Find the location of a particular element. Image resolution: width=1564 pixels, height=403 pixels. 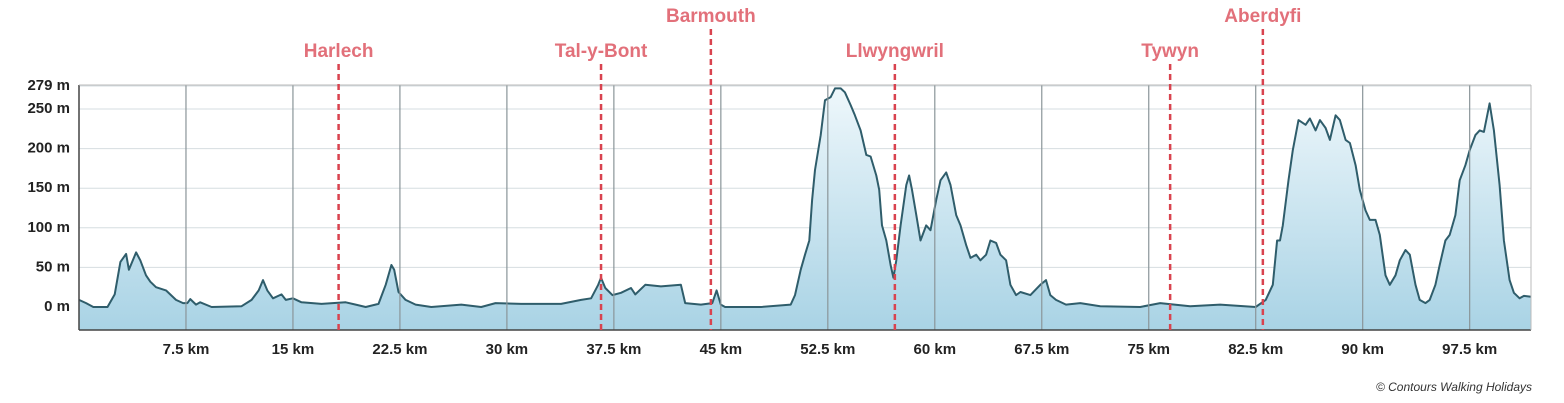

y-tick-label: 279 m is located at coordinates (48, 85).